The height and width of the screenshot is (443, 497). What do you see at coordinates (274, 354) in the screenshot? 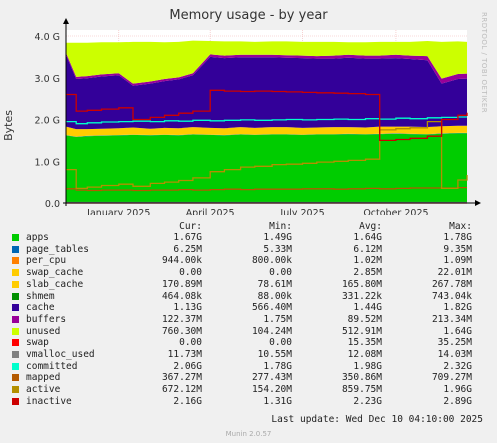
I see `legend-value-min: 10.55M` at bounding box center [274, 354].